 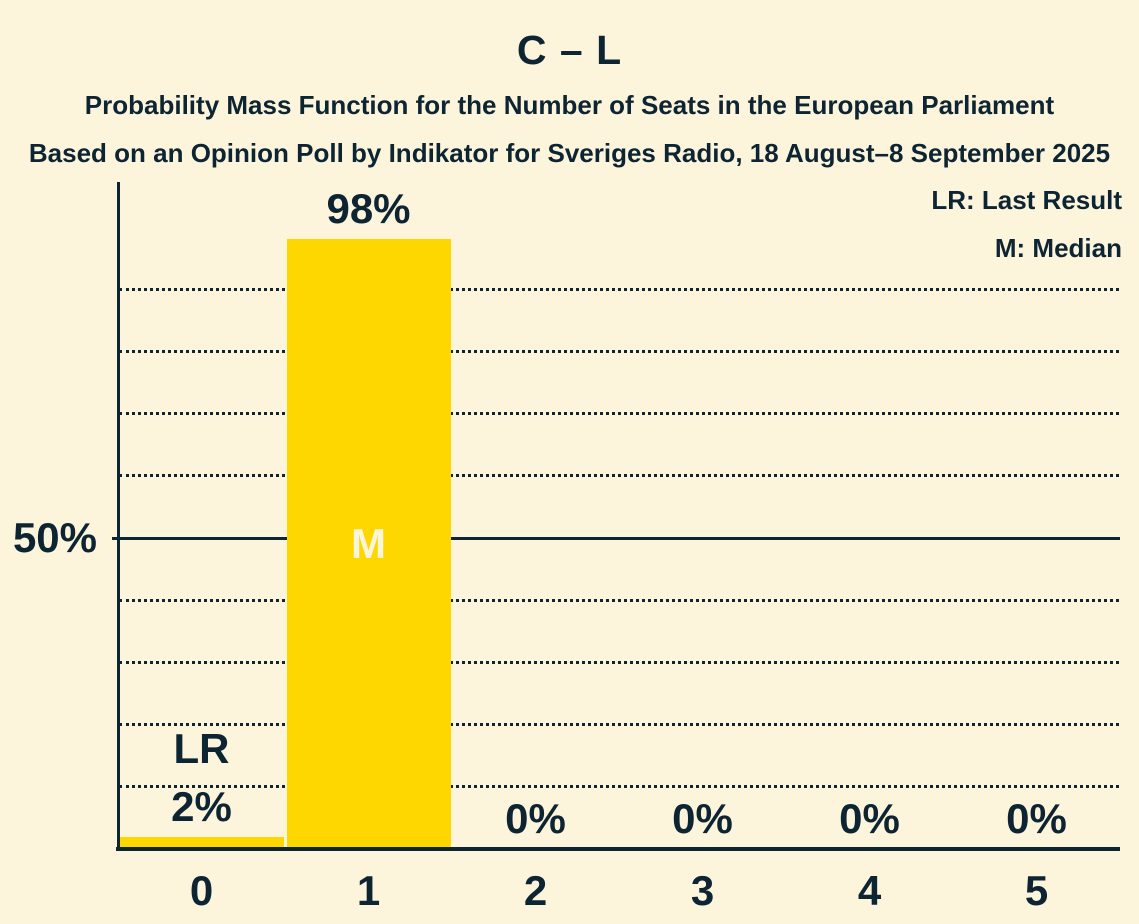 I want to click on y-tick-label: 50%, so click(x=54, y=537).